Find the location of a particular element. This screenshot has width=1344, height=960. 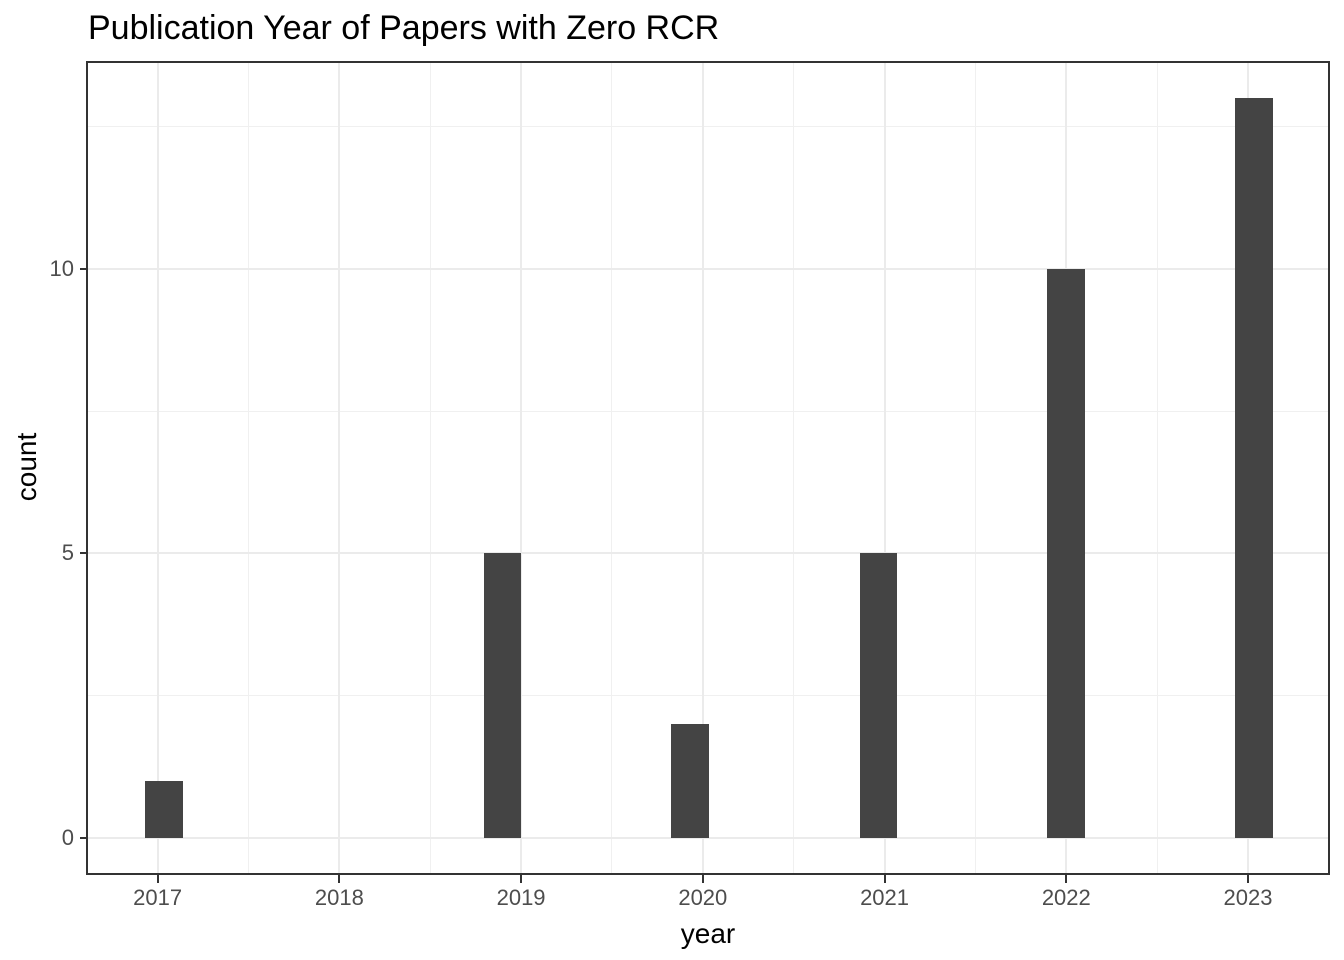

x-tick-label: 2021 is located at coordinates (885, 897).